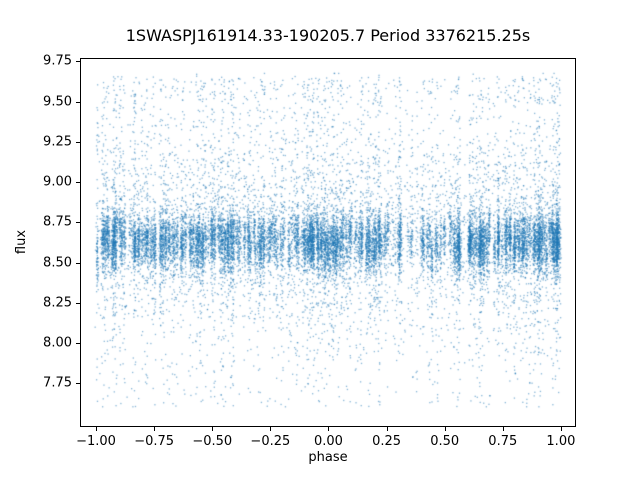  I want to click on x-tick-label: 0.00, so click(328, 441).